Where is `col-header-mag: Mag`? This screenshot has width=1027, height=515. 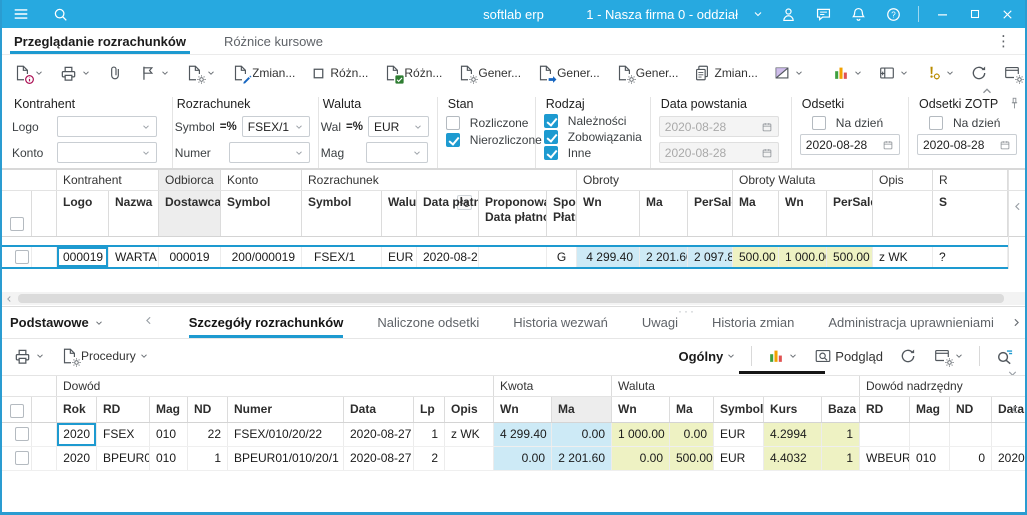
col-header-mag: Mag is located at coordinates (169, 409).